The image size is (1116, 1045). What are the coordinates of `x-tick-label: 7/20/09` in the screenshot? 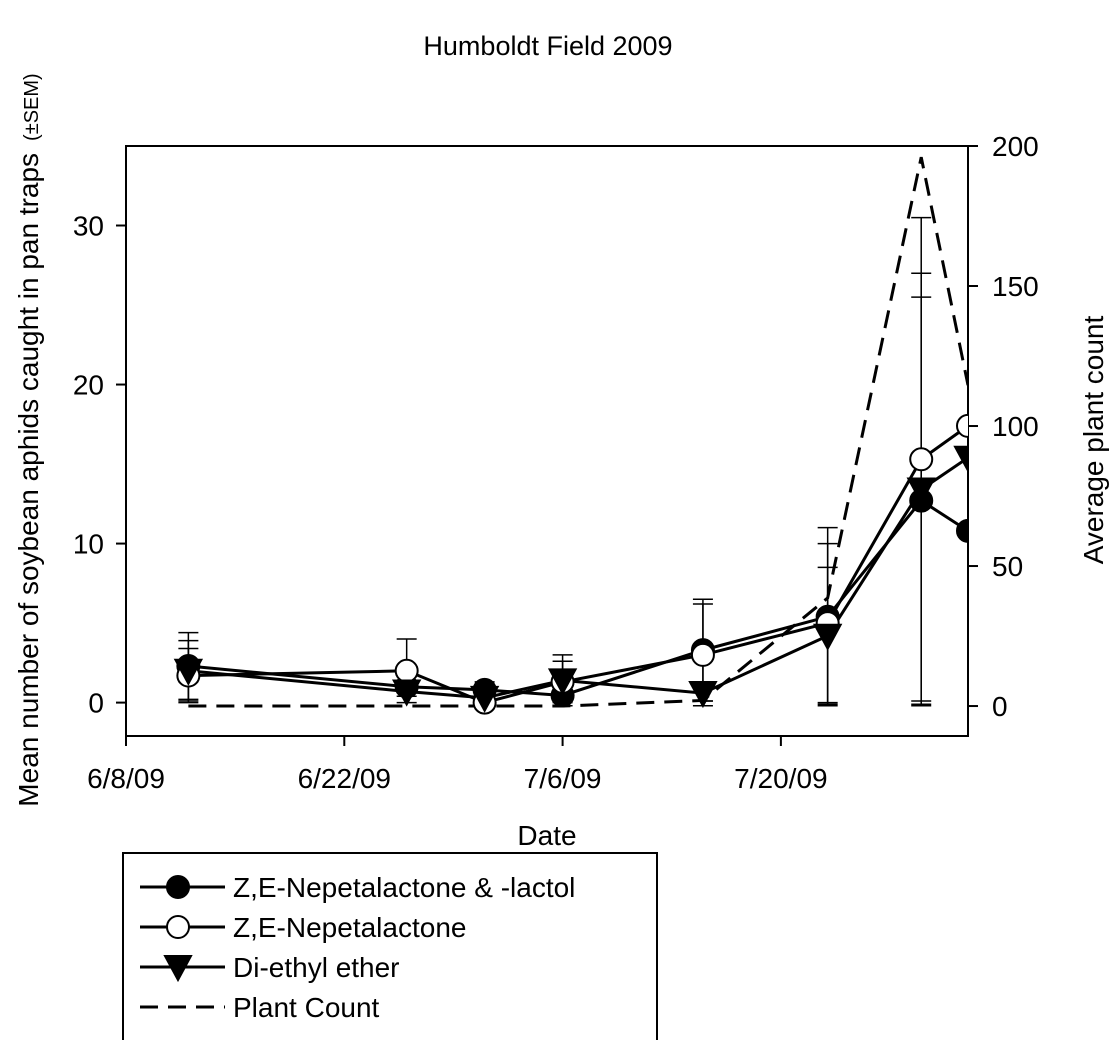 It's located at (780, 778).